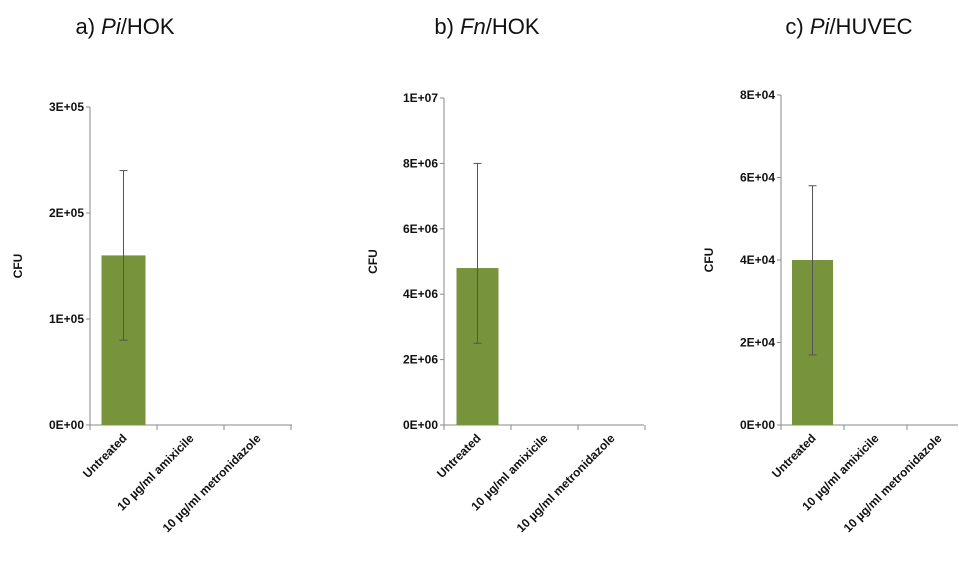 The height and width of the screenshot is (568, 959). What do you see at coordinates (848, 26) in the screenshot?
I see `panel-title: c) Pi/HUVEC` at bounding box center [848, 26].